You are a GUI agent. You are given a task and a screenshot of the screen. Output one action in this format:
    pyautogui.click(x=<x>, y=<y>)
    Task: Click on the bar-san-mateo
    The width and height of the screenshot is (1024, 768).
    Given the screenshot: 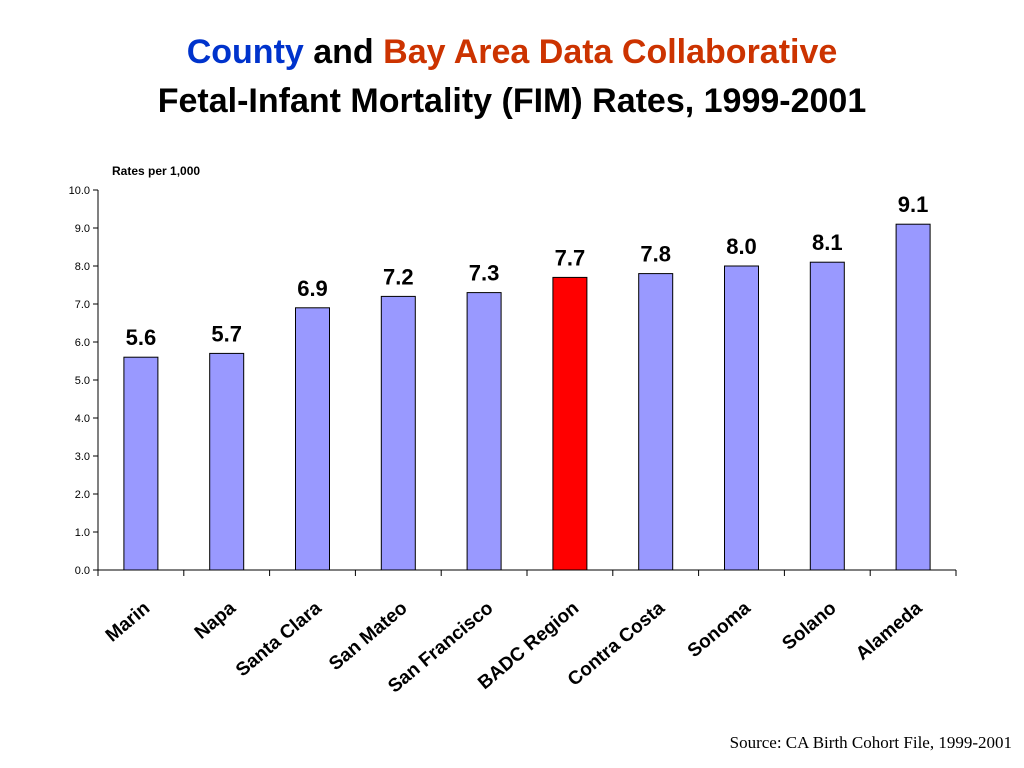 What is the action you would take?
    pyautogui.click(x=398, y=433)
    